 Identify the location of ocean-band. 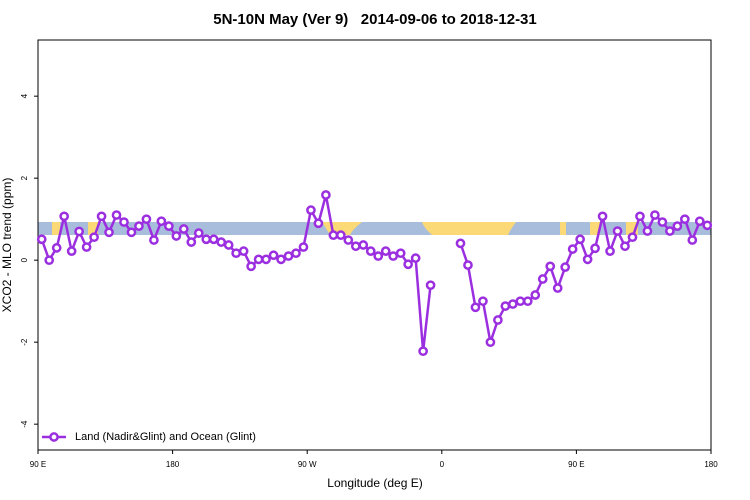
(374, 228).